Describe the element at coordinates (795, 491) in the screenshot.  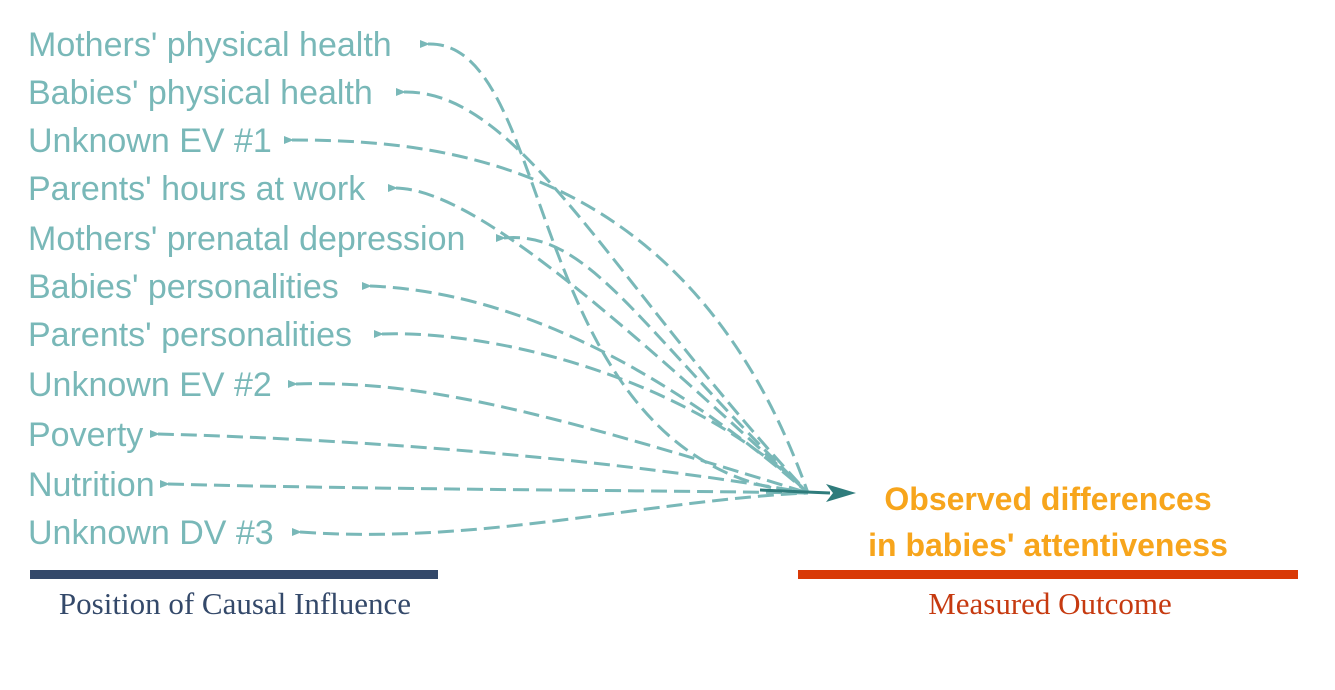
I see `main-arrow-icon` at that location.